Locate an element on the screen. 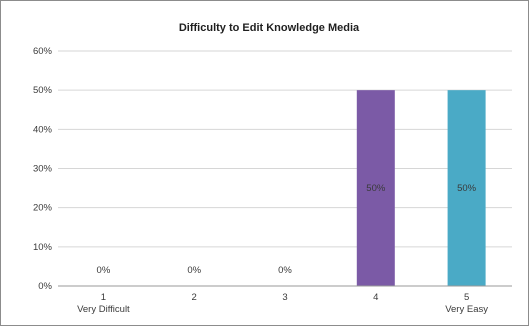  y-tick-label: 20% is located at coordinates (43, 208).